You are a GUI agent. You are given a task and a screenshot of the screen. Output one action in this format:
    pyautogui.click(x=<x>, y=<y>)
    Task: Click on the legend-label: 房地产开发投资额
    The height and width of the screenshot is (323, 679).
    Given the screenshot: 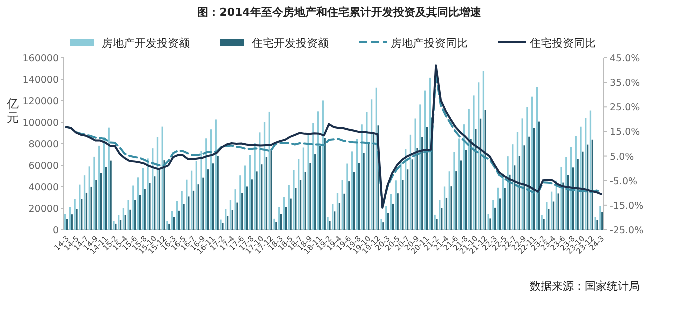 What is the action you would take?
    pyautogui.click(x=146, y=43)
    